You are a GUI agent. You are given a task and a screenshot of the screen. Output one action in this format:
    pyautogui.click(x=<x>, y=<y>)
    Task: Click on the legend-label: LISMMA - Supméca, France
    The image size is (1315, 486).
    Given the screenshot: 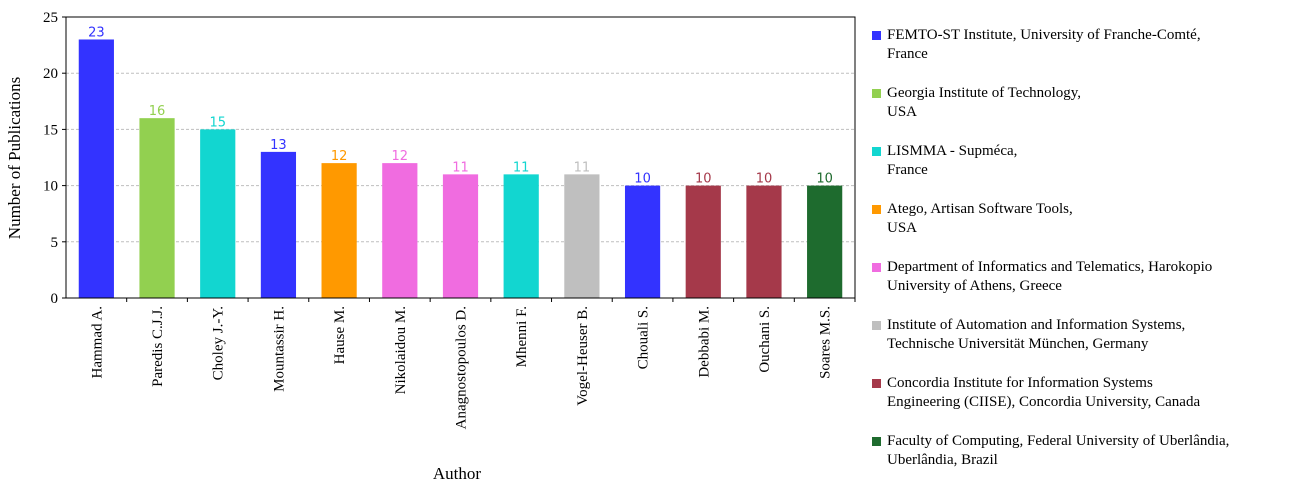 What is the action you would take?
    pyautogui.click(x=952, y=161)
    